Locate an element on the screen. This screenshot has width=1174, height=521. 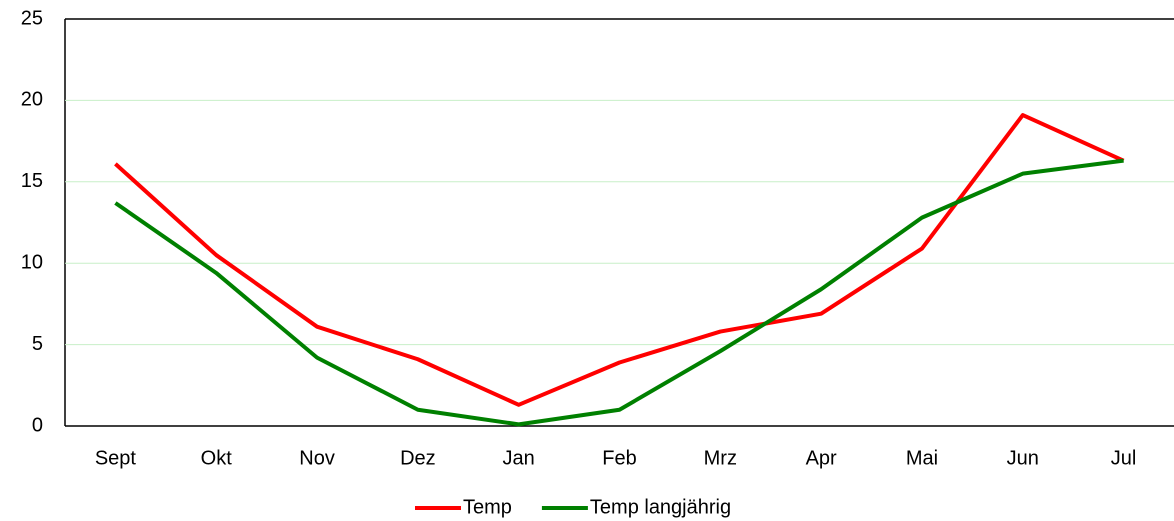
x-tick-label: Apr is located at coordinates (821, 458).